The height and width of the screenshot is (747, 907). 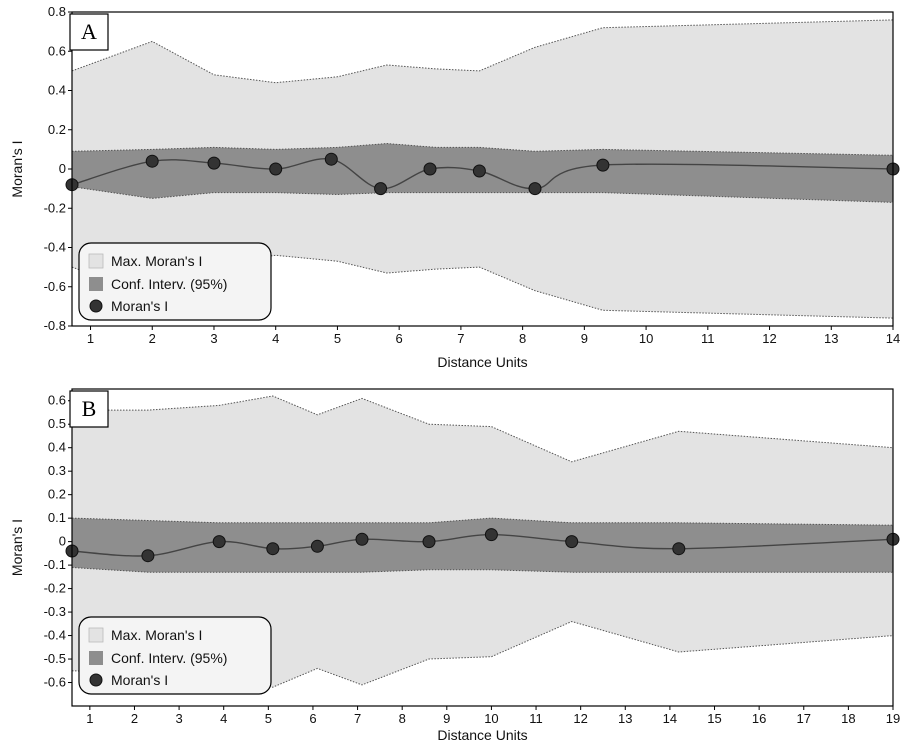 I want to click on conf-band-lower-edge, so click(x=482, y=194).